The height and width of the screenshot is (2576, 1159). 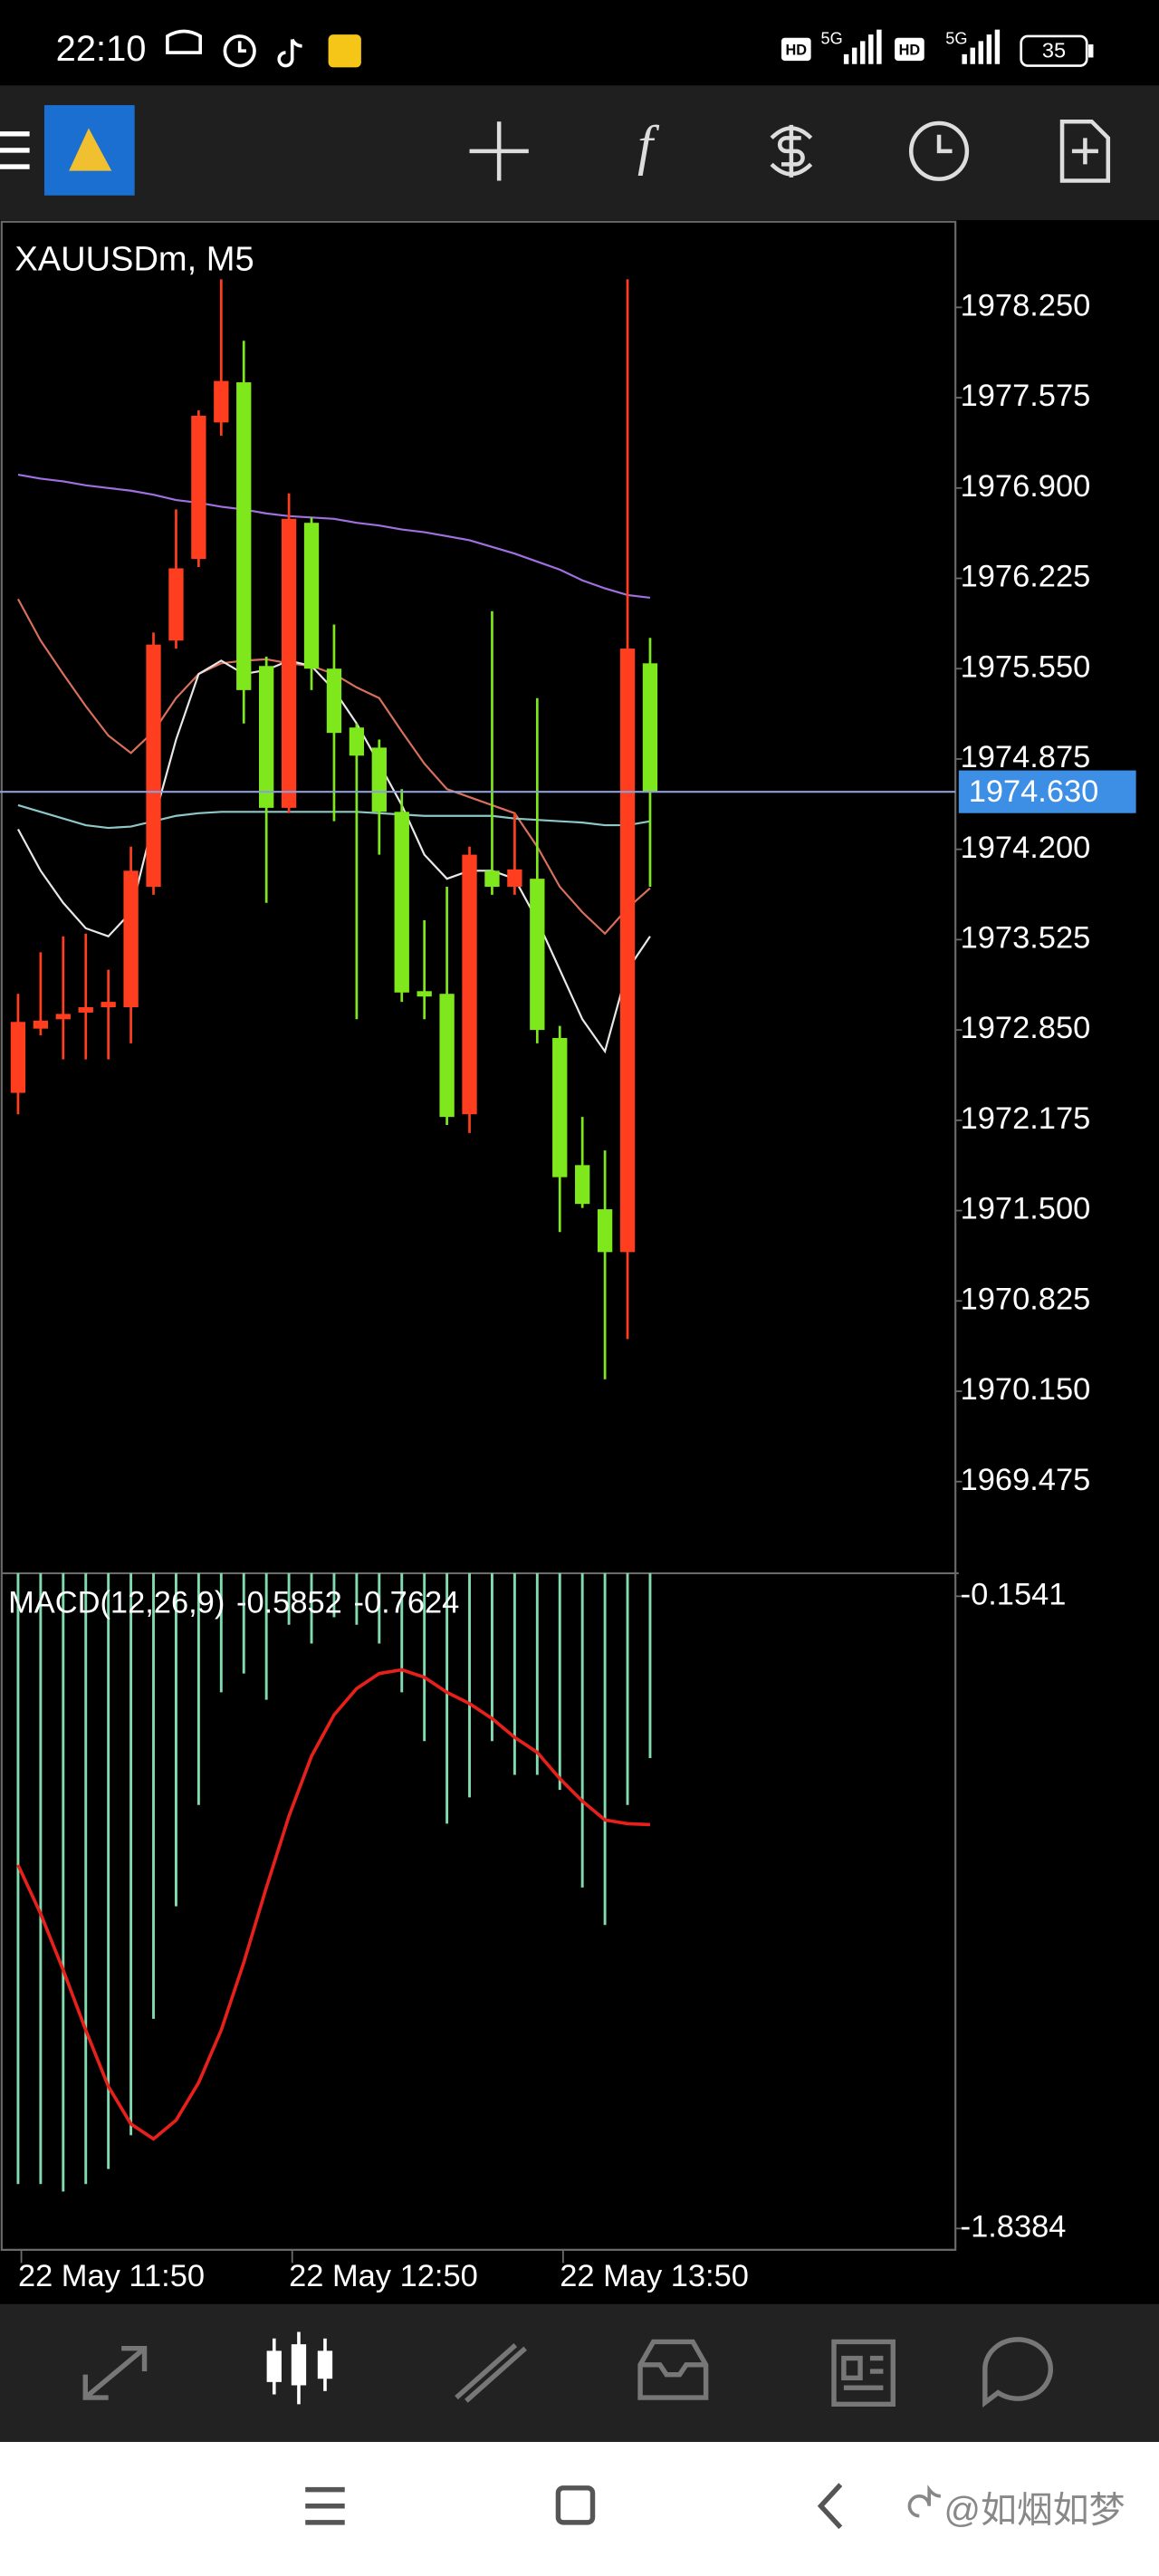 What do you see at coordinates (334, 536) in the screenshot?
I see `moving-average` at bounding box center [334, 536].